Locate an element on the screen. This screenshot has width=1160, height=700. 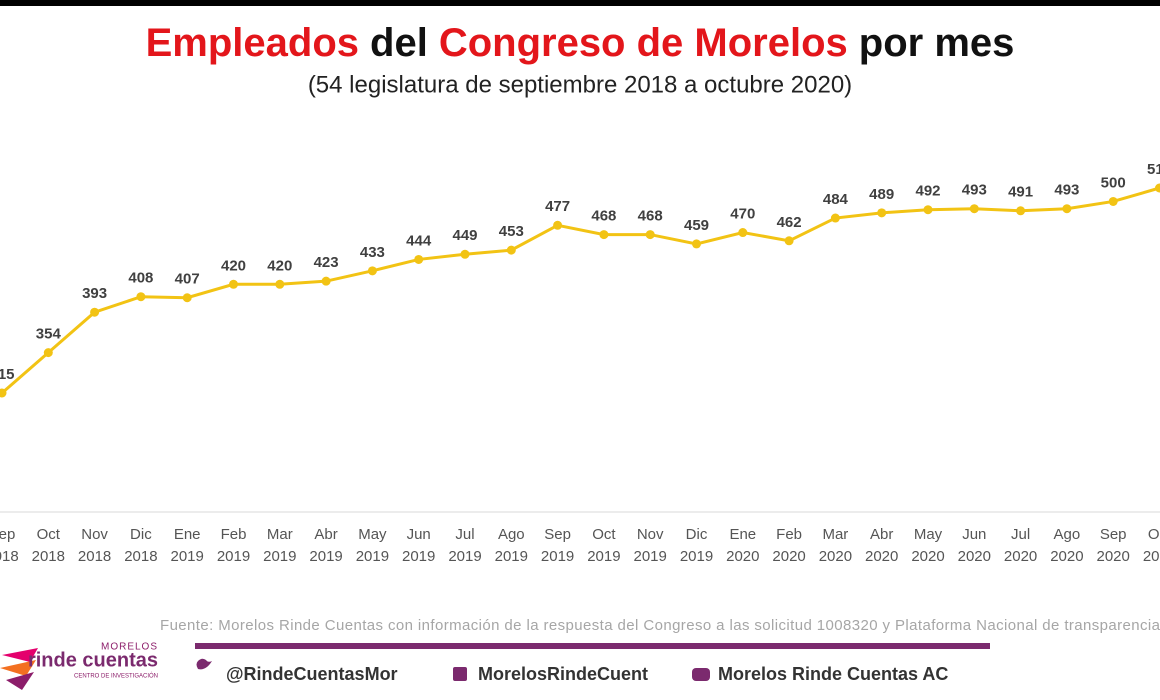
x-tick-label: Mar 2020 is located at coordinates (835, 545).